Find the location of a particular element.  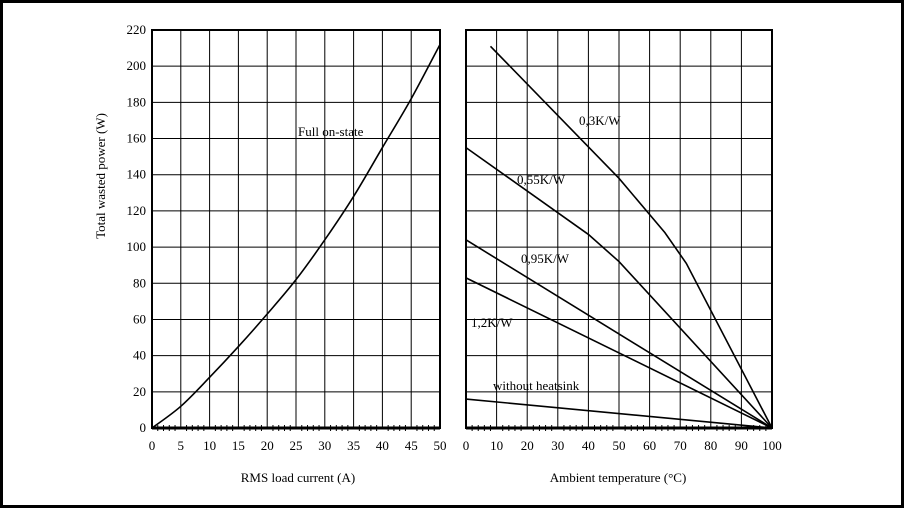

y-tick-label: 0 is located at coordinates (143, 427).